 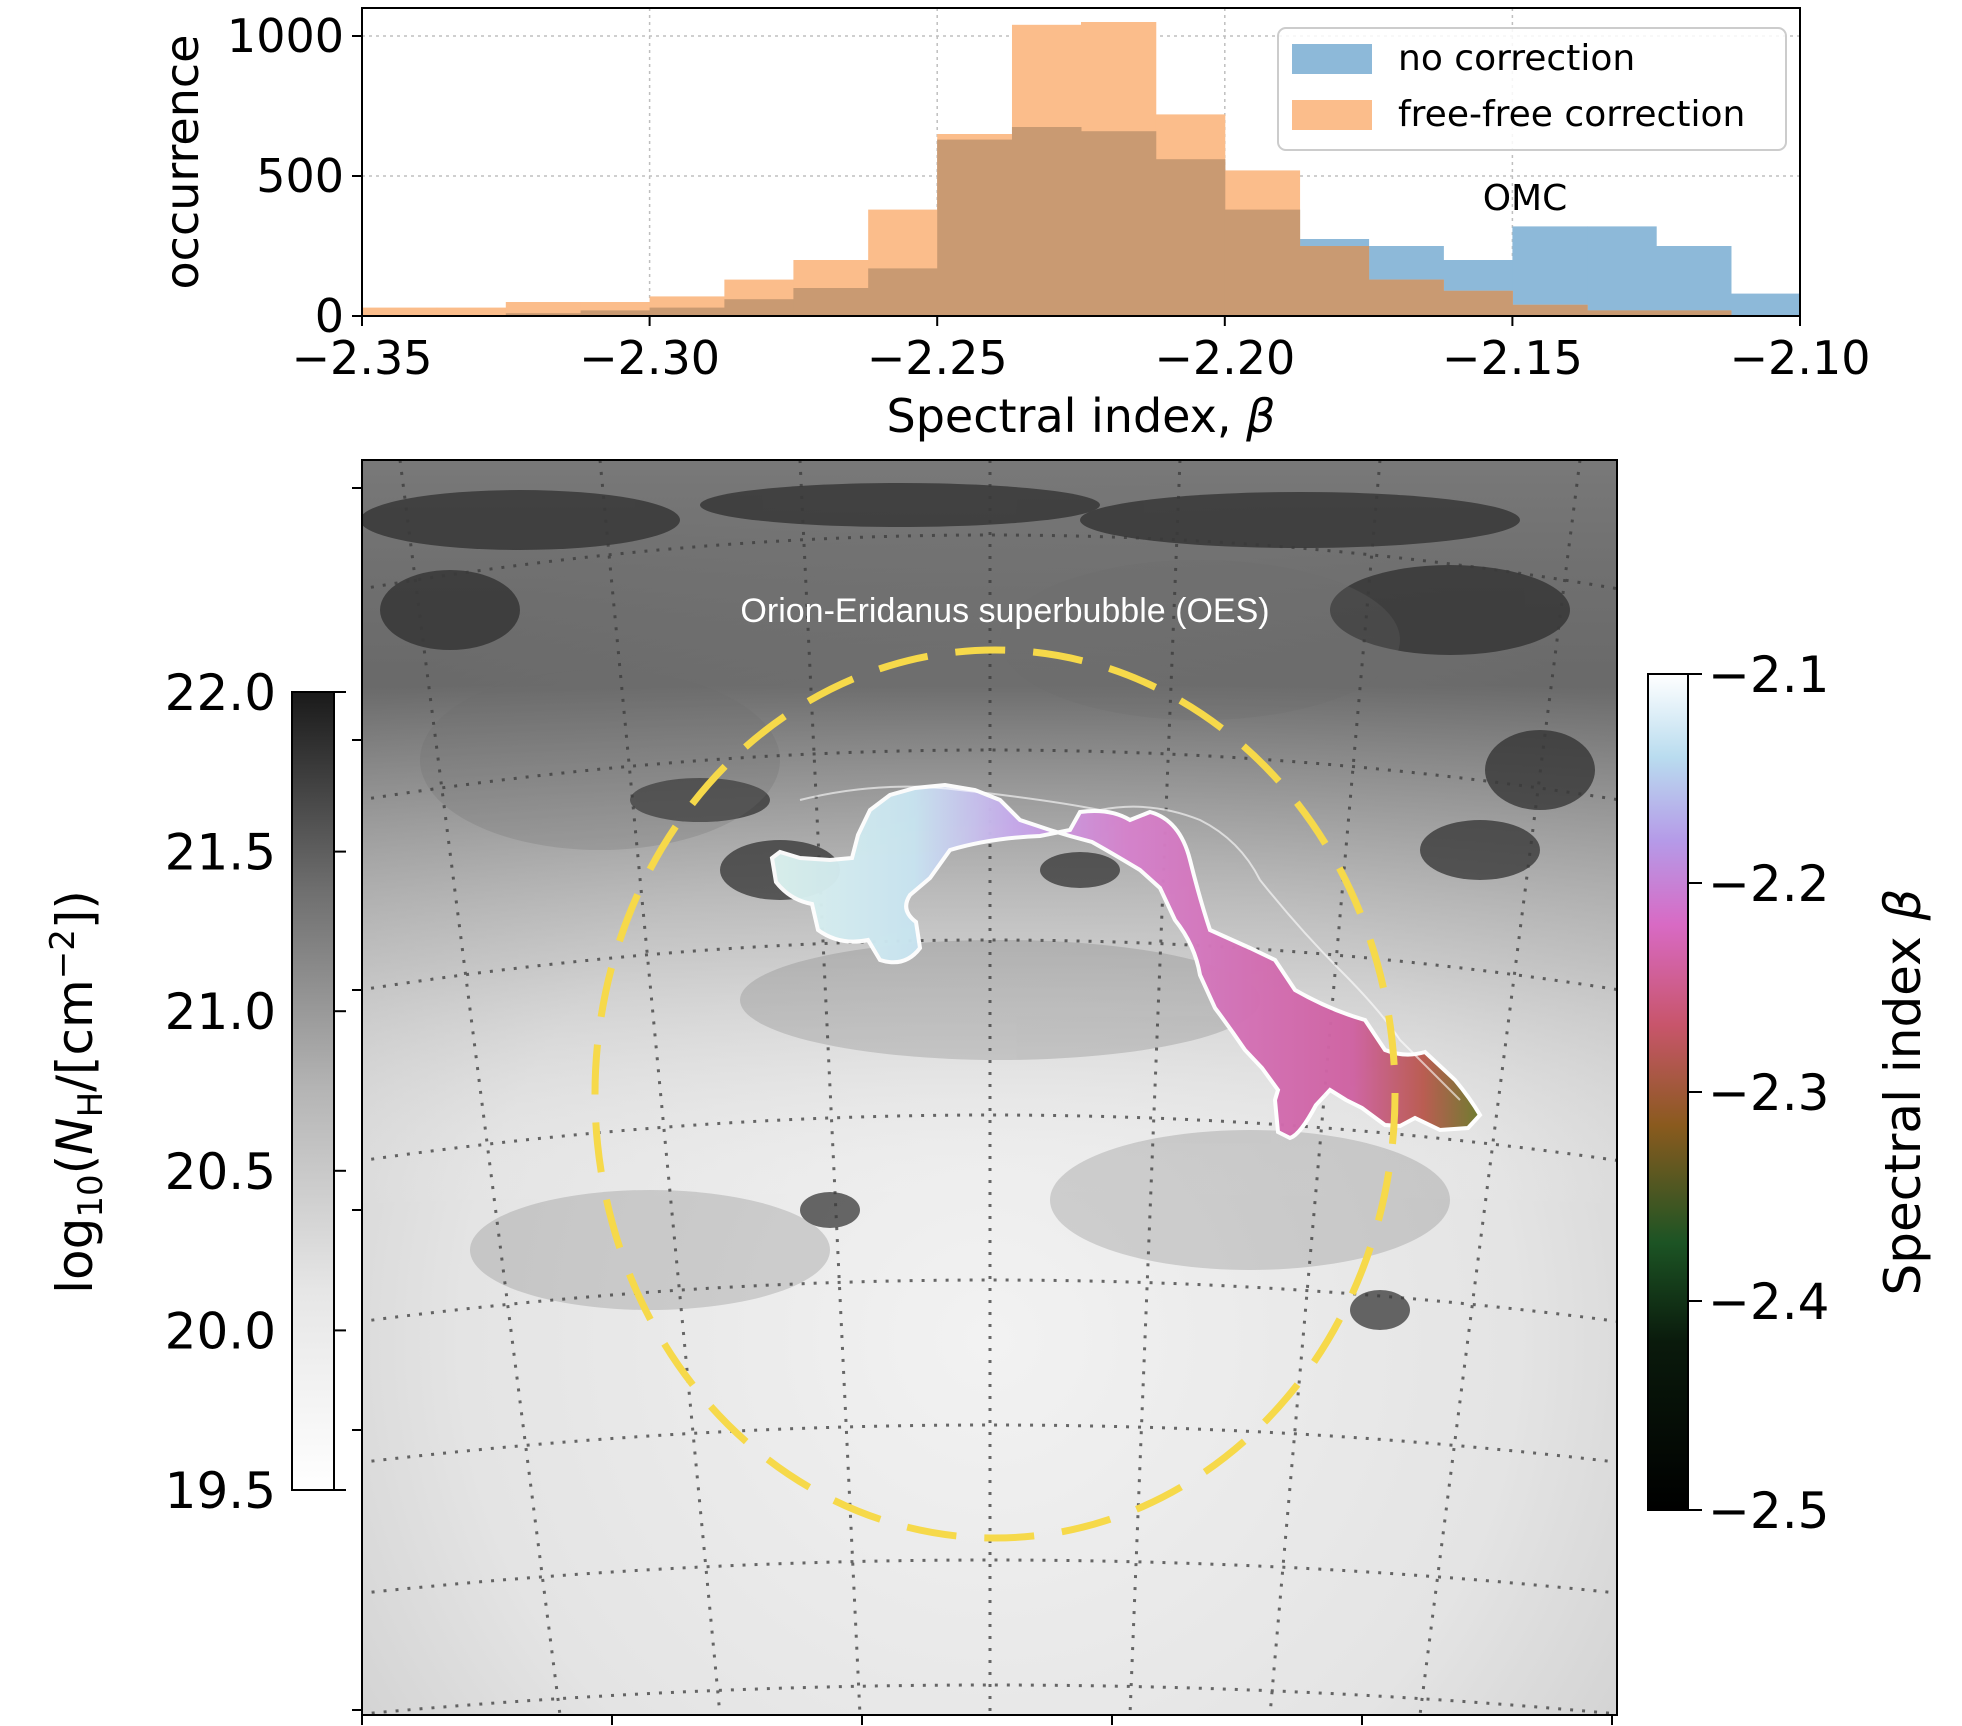 What do you see at coordinates (1800, 358) in the screenshot?
I see `x-tick-label-5: −2.10` at bounding box center [1800, 358].